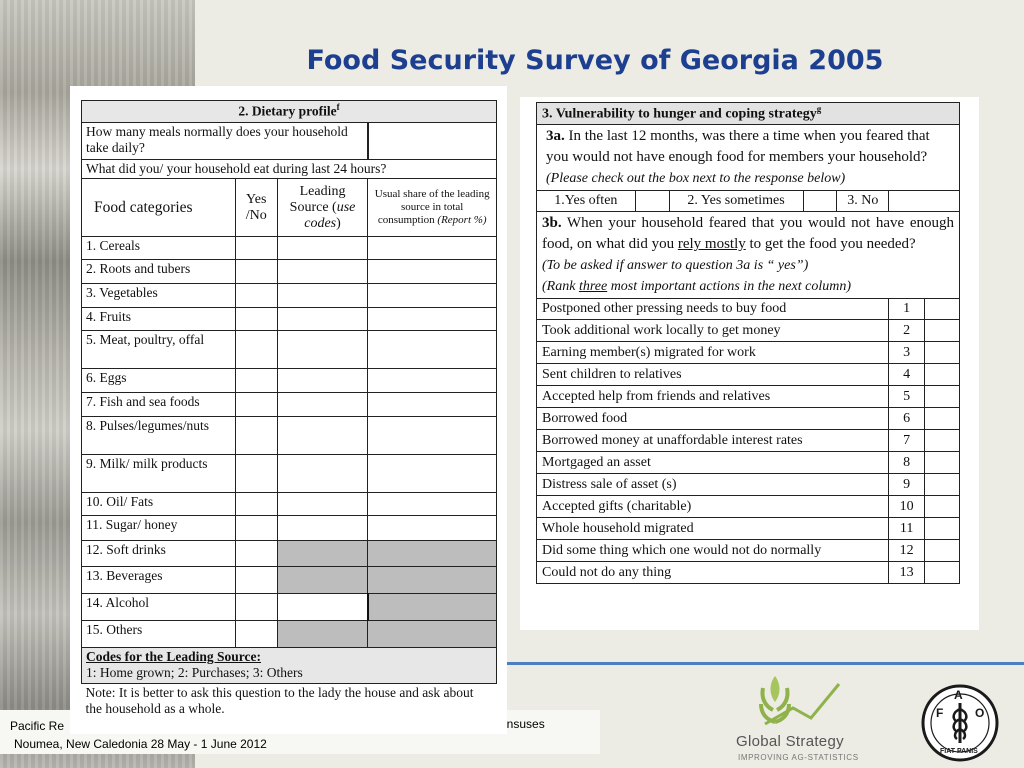  What do you see at coordinates (37, 726) in the screenshot?
I see `footer-line-1: Pacific Re` at bounding box center [37, 726].